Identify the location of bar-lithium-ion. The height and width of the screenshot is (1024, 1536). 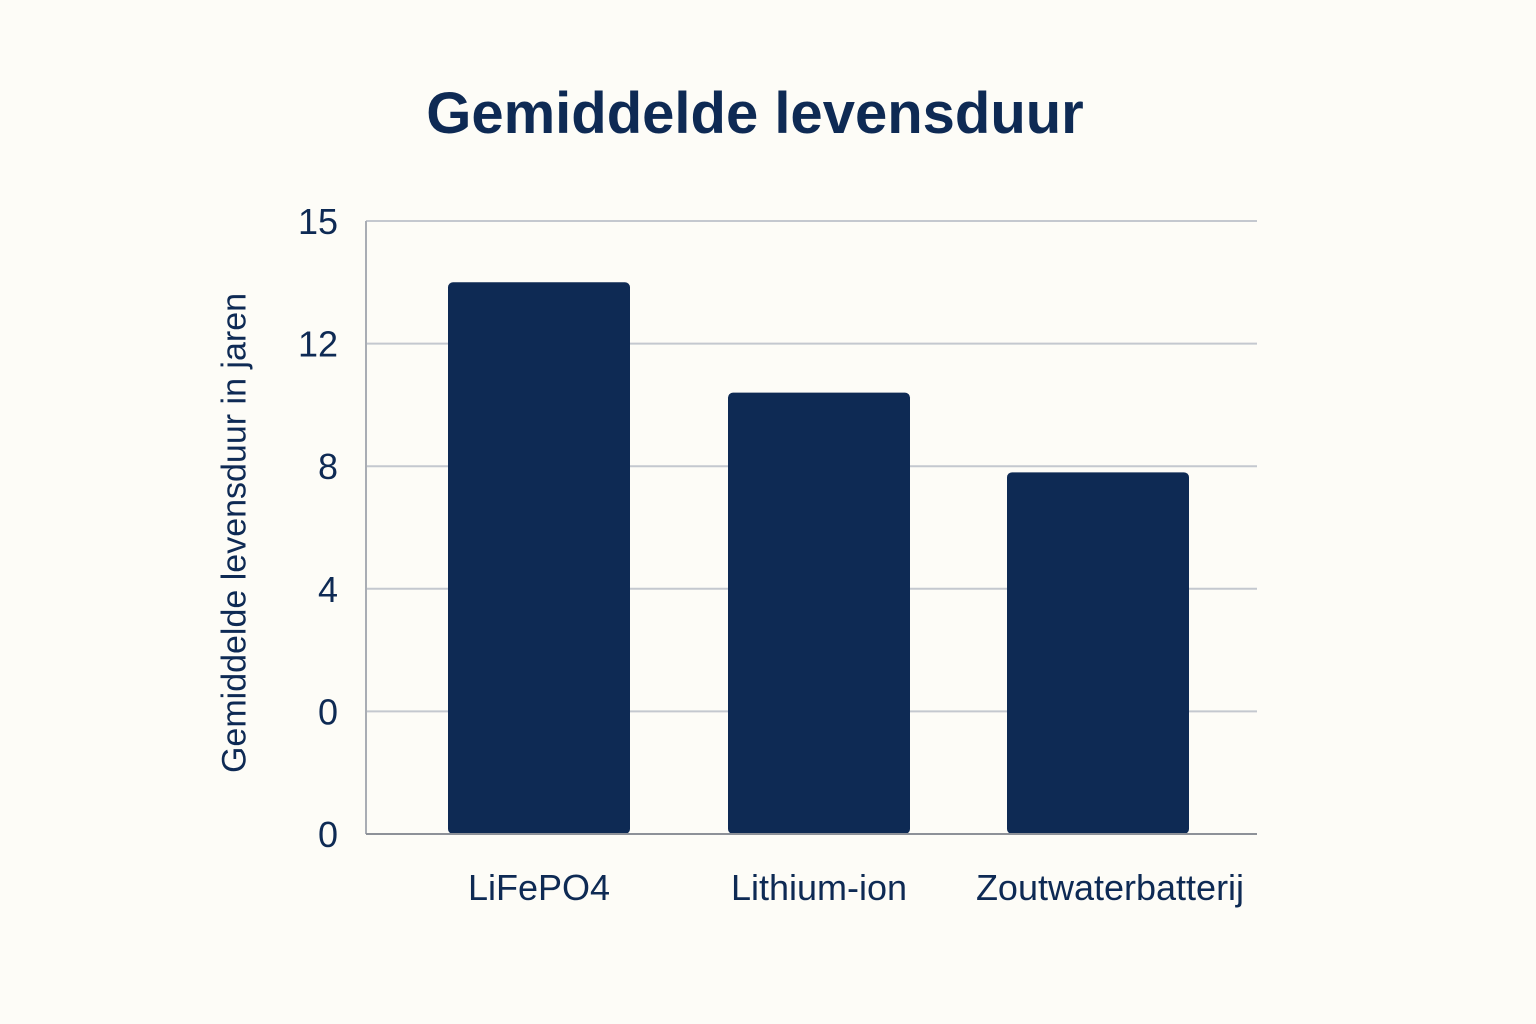
(819, 613).